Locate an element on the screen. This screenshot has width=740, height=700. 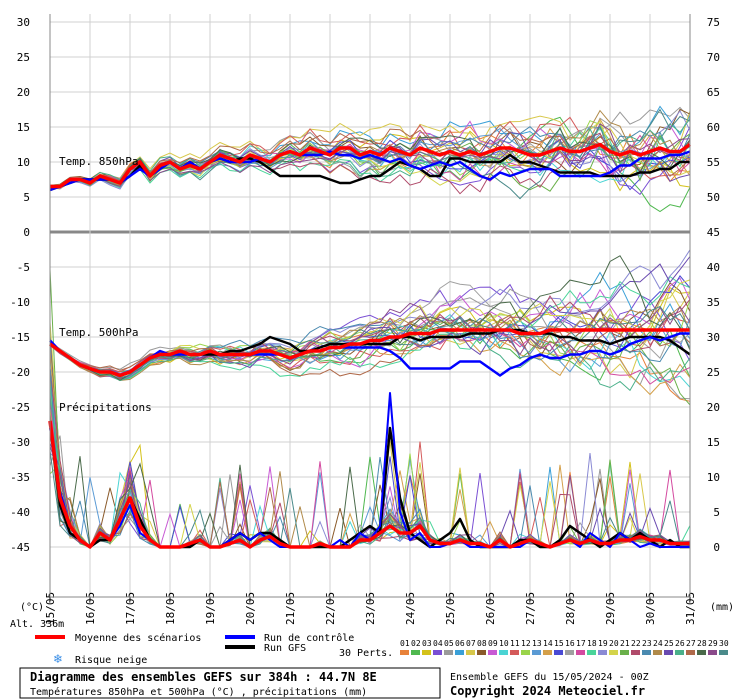
right-tick-label: 5 is located at coordinates (716, 512).